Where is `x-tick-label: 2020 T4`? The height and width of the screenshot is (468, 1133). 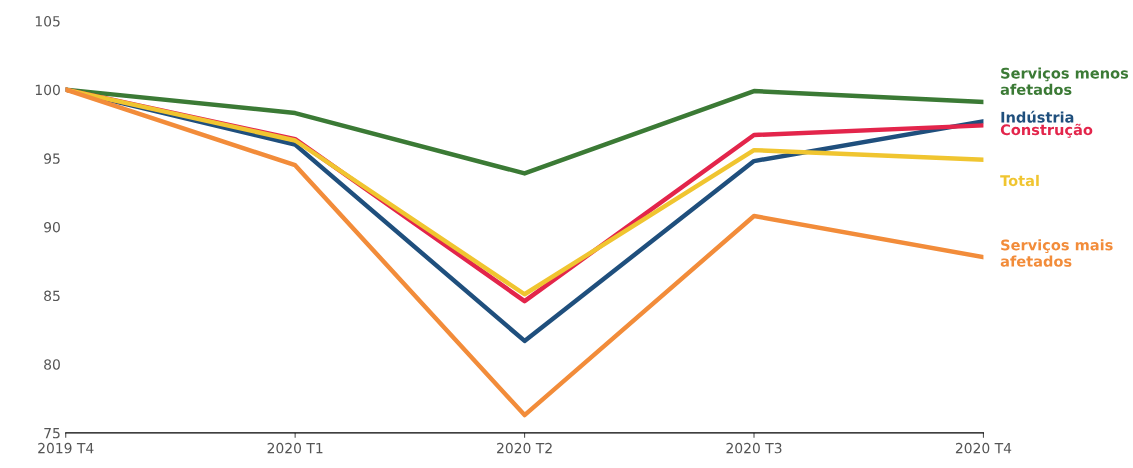 x-tick-label: 2020 T4 is located at coordinates (983, 448).